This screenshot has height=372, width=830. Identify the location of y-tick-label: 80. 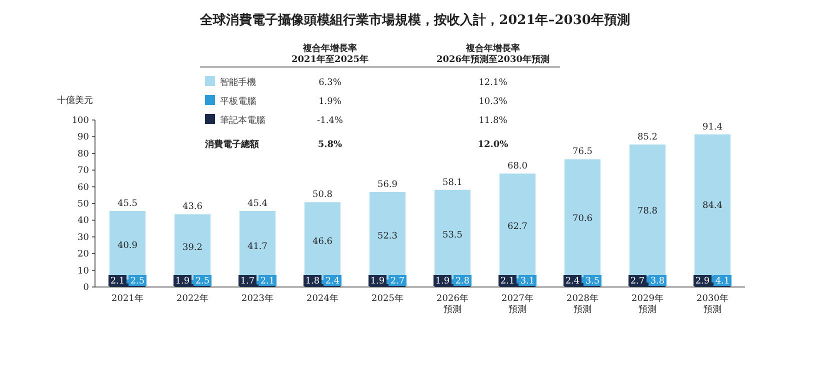
(84, 154).